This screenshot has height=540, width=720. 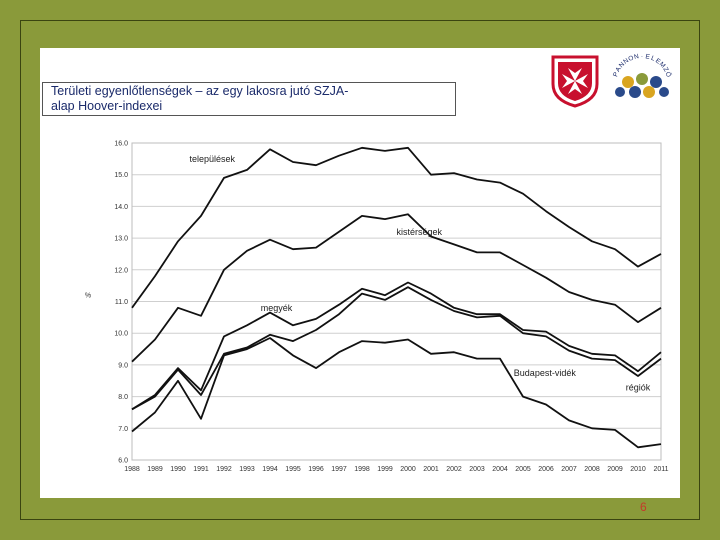 I want to click on logo-letter: O, so click(x=630, y=59).